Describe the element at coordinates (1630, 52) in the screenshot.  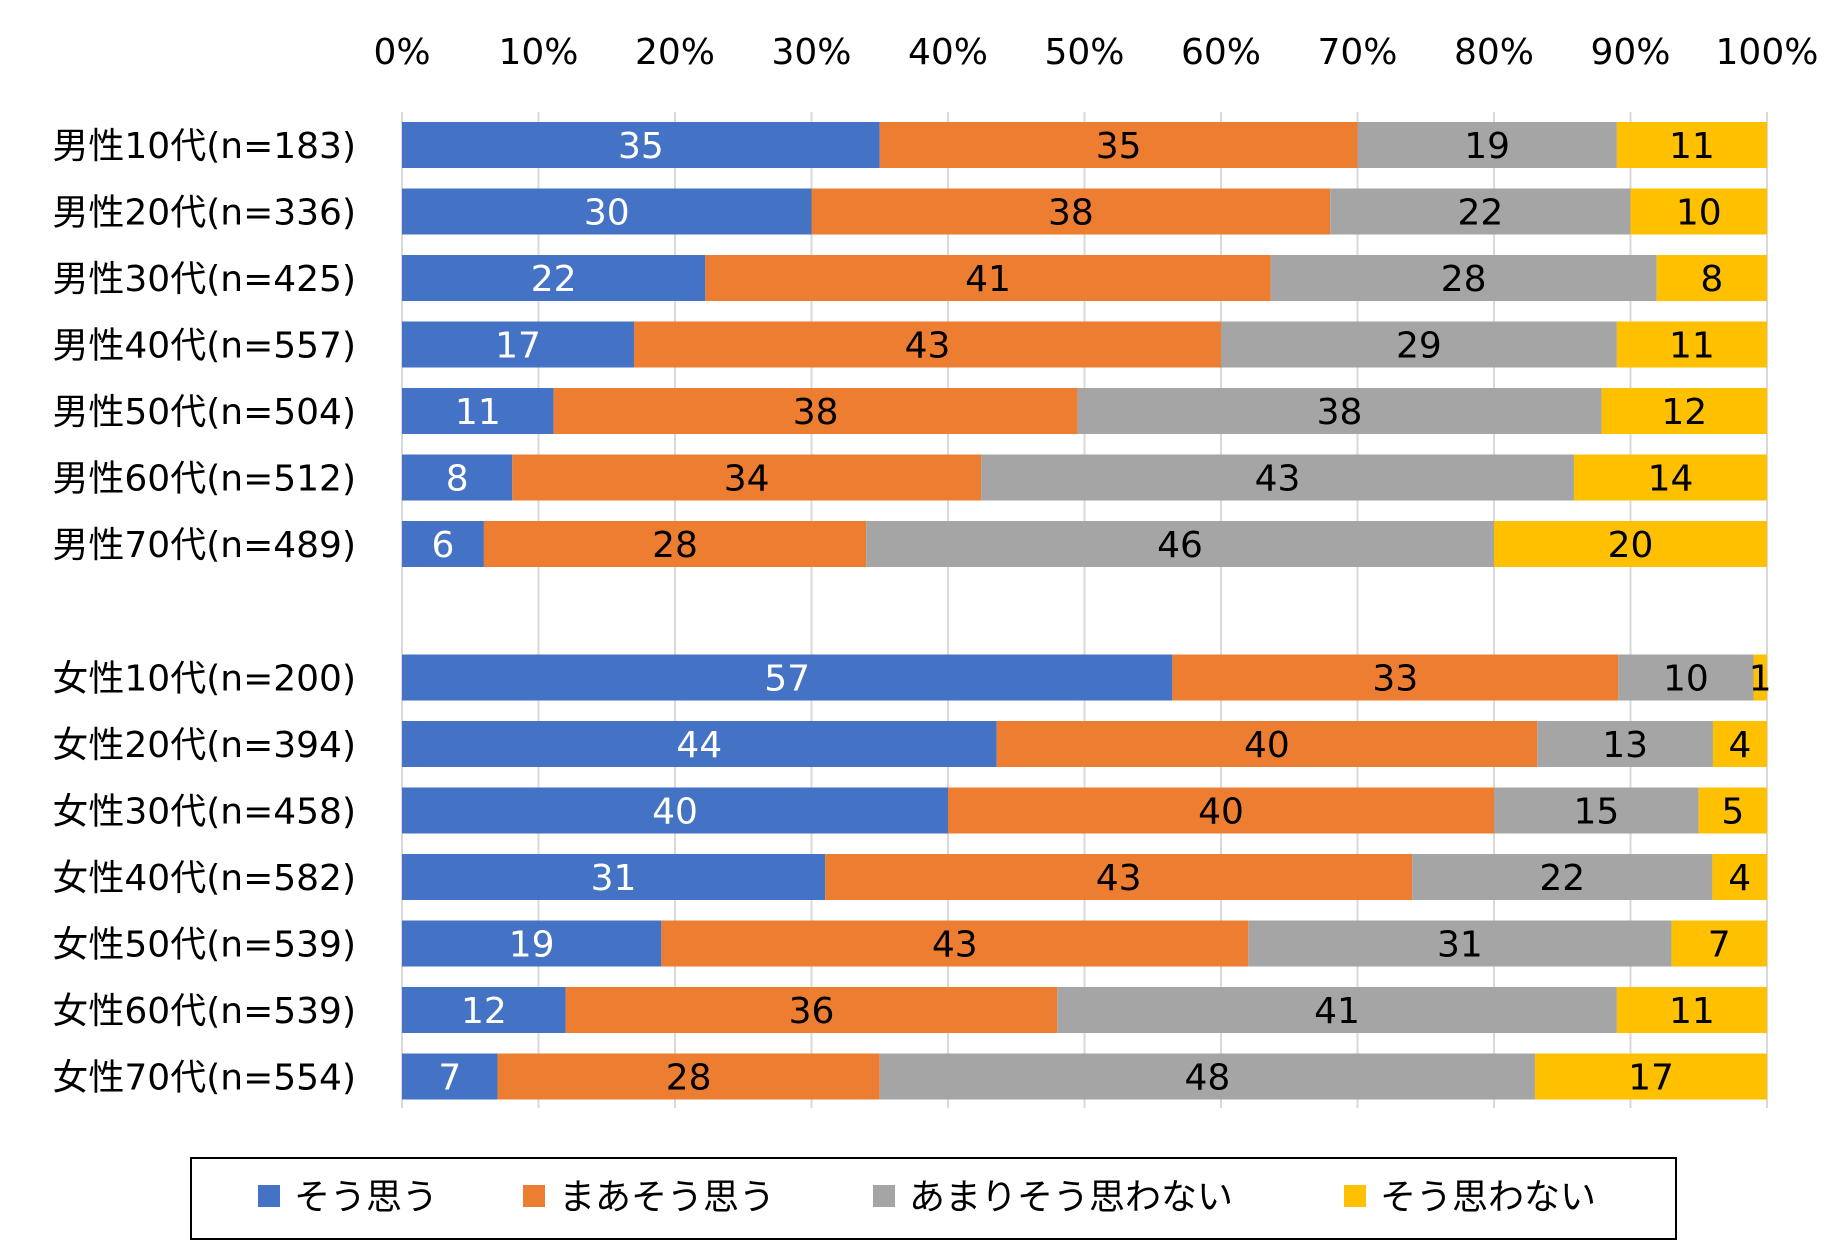
I see `x-tick-label: 90%` at that location.